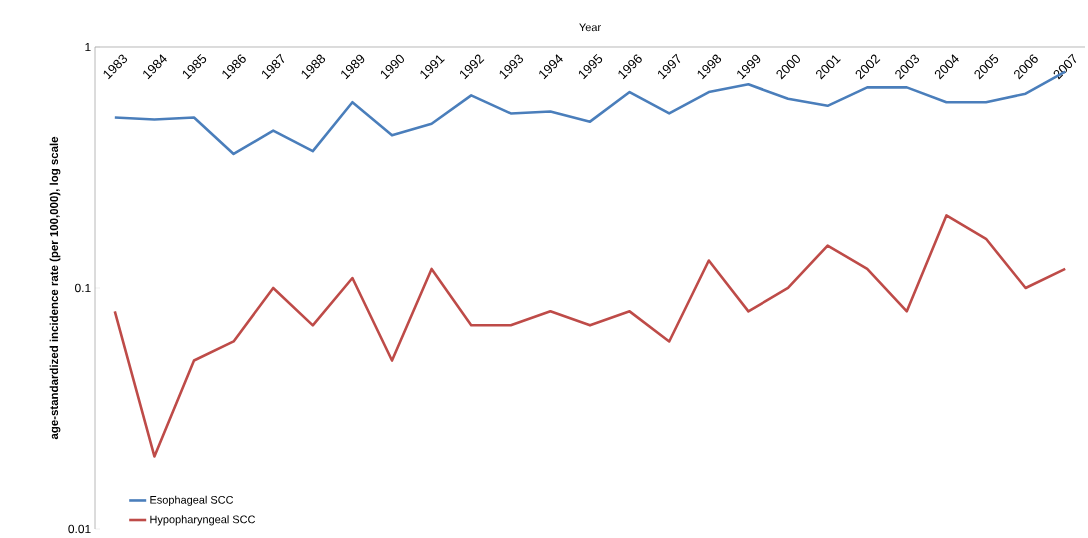 The height and width of the screenshot is (538, 1088). Describe the element at coordinates (79, 529) in the screenshot. I see `y-tick-label: 0.01` at that location.